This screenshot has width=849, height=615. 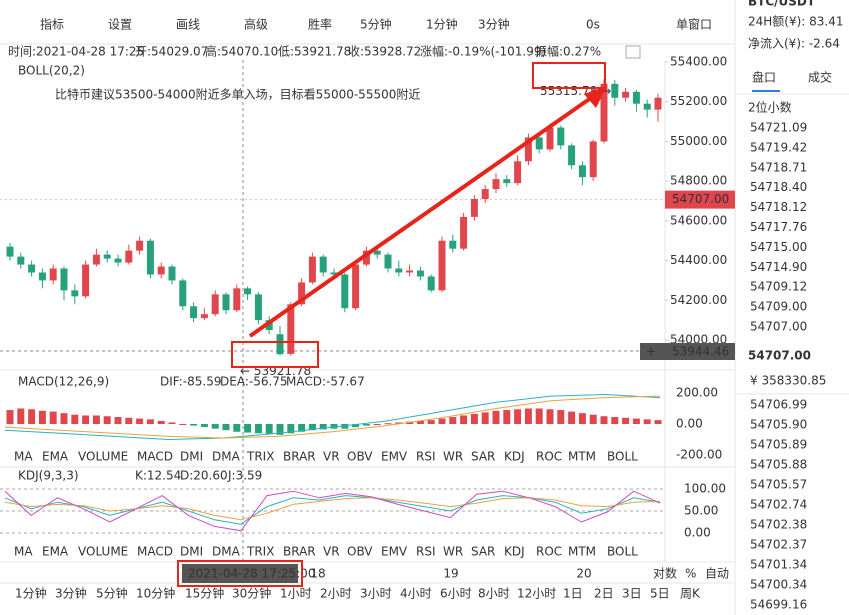 I want to click on kdj-label: D:20.60, so click(x=204, y=476).